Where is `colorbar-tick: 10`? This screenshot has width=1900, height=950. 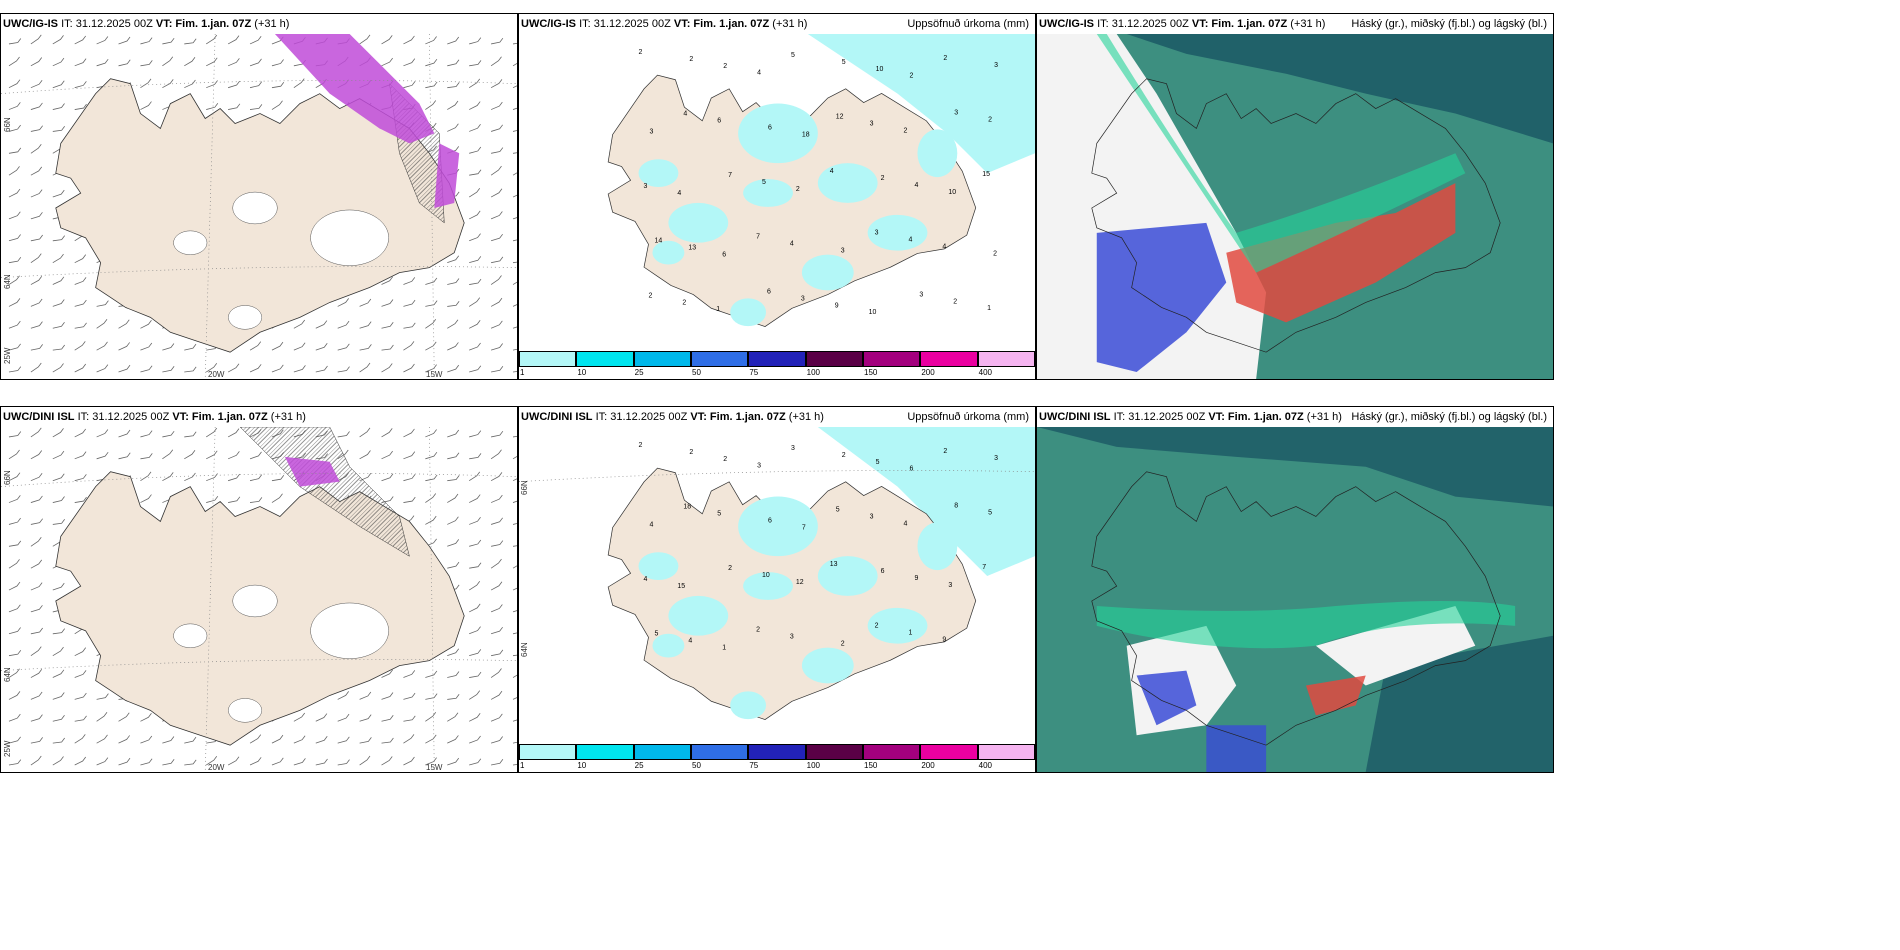 colorbar-tick: 10 is located at coordinates (582, 372).